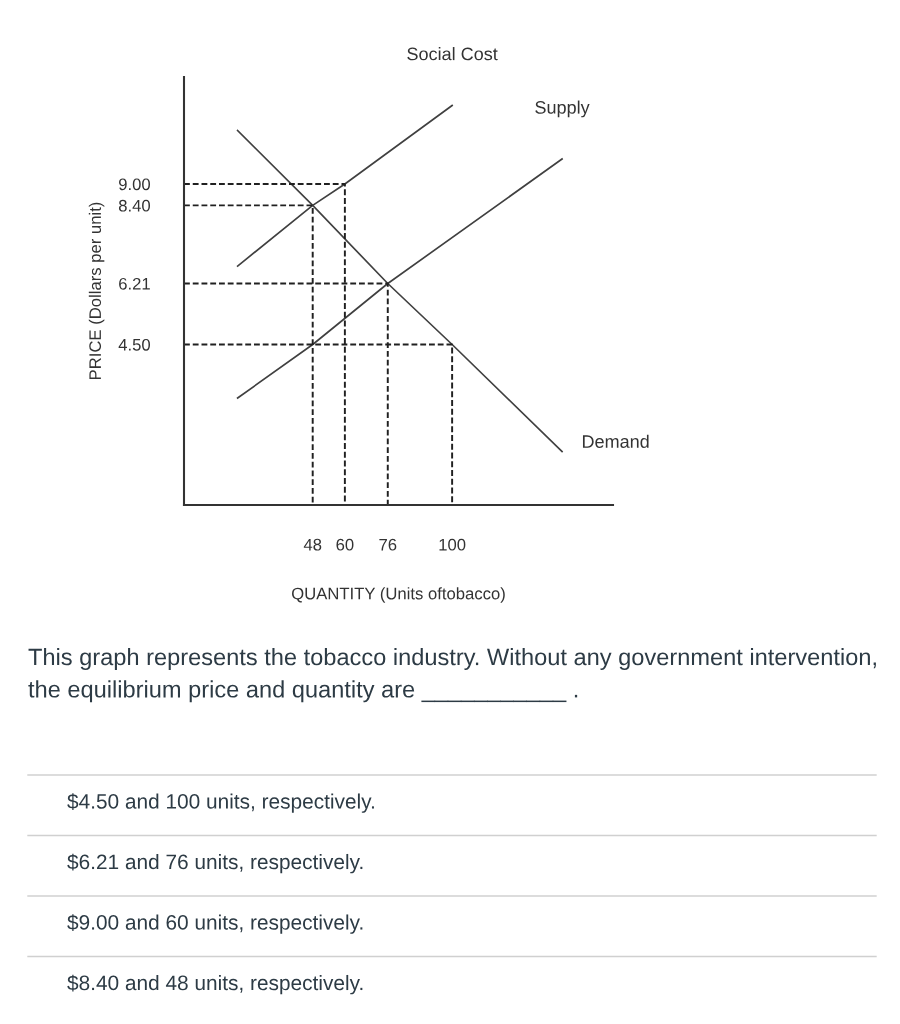 This screenshot has width=900, height=1024. Describe the element at coordinates (134, 283) in the screenshot. I see `y-tick-label: 6.21` at that location.